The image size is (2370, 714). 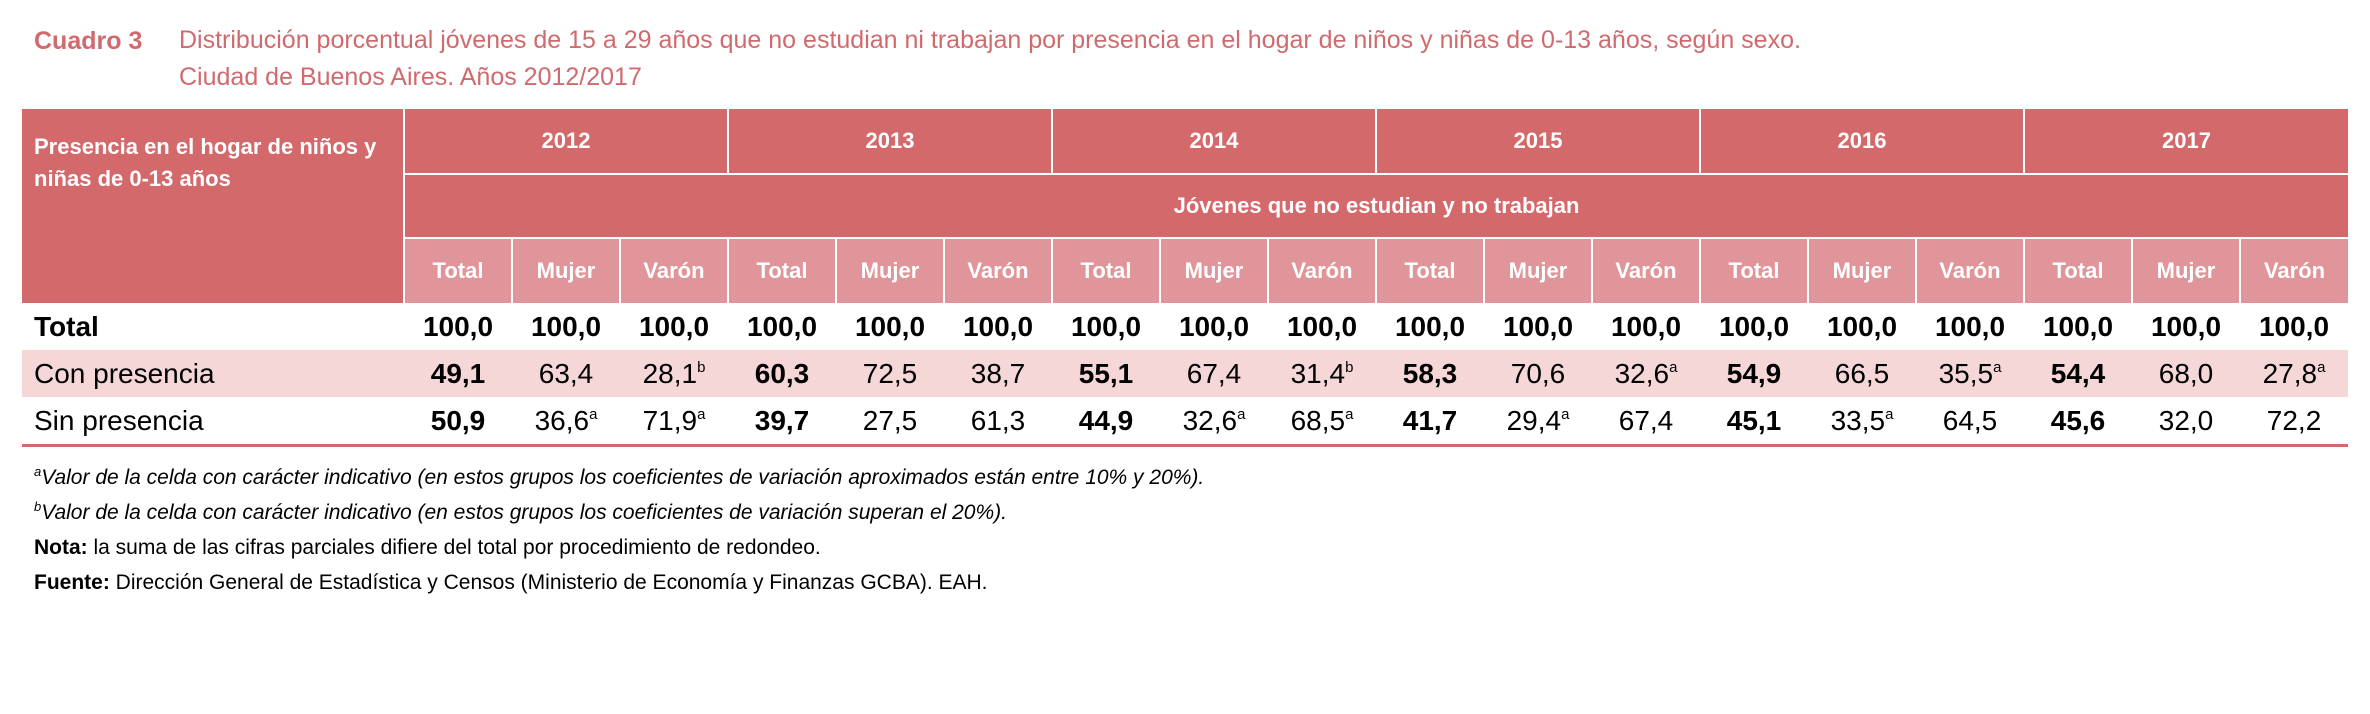 I want to click on table-cell: 72,2, so click(x=2294, y=422).